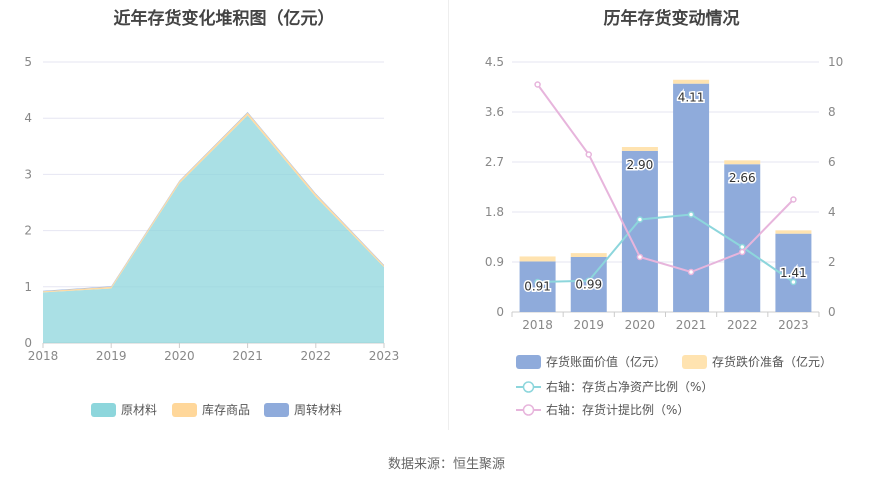 The width and height of the screenshot is (893, 481). What do you see at coordinates (28, 231) in the screenshot?
I see `left-y-tick-label: 2` at bounding box center [28, 231].